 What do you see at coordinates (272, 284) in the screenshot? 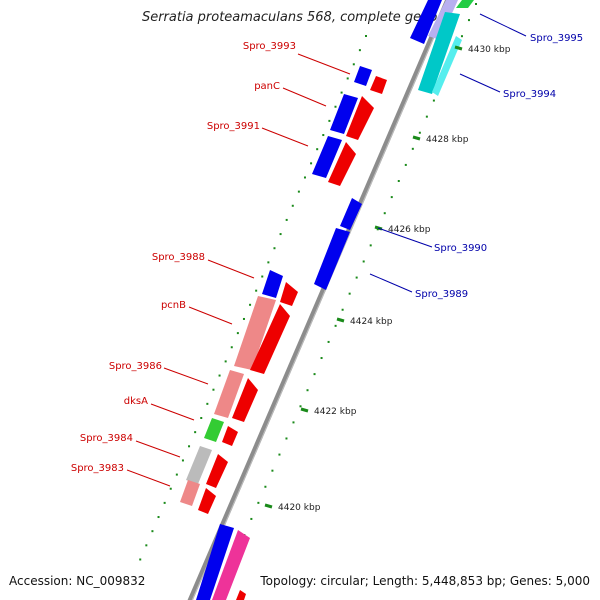
I see `gene-block-spro3988-rev` at bounding box center [272, 284].